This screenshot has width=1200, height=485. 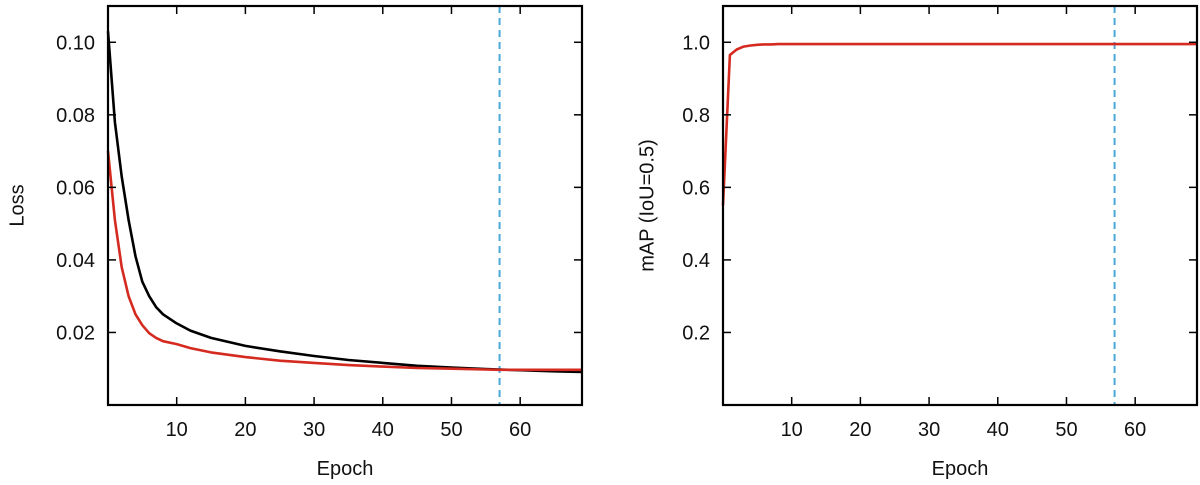 What do you see at coordinates (17, 205) in the screenshot?
I see `y-axis-label: Loss` at bounding box center [17, 205].